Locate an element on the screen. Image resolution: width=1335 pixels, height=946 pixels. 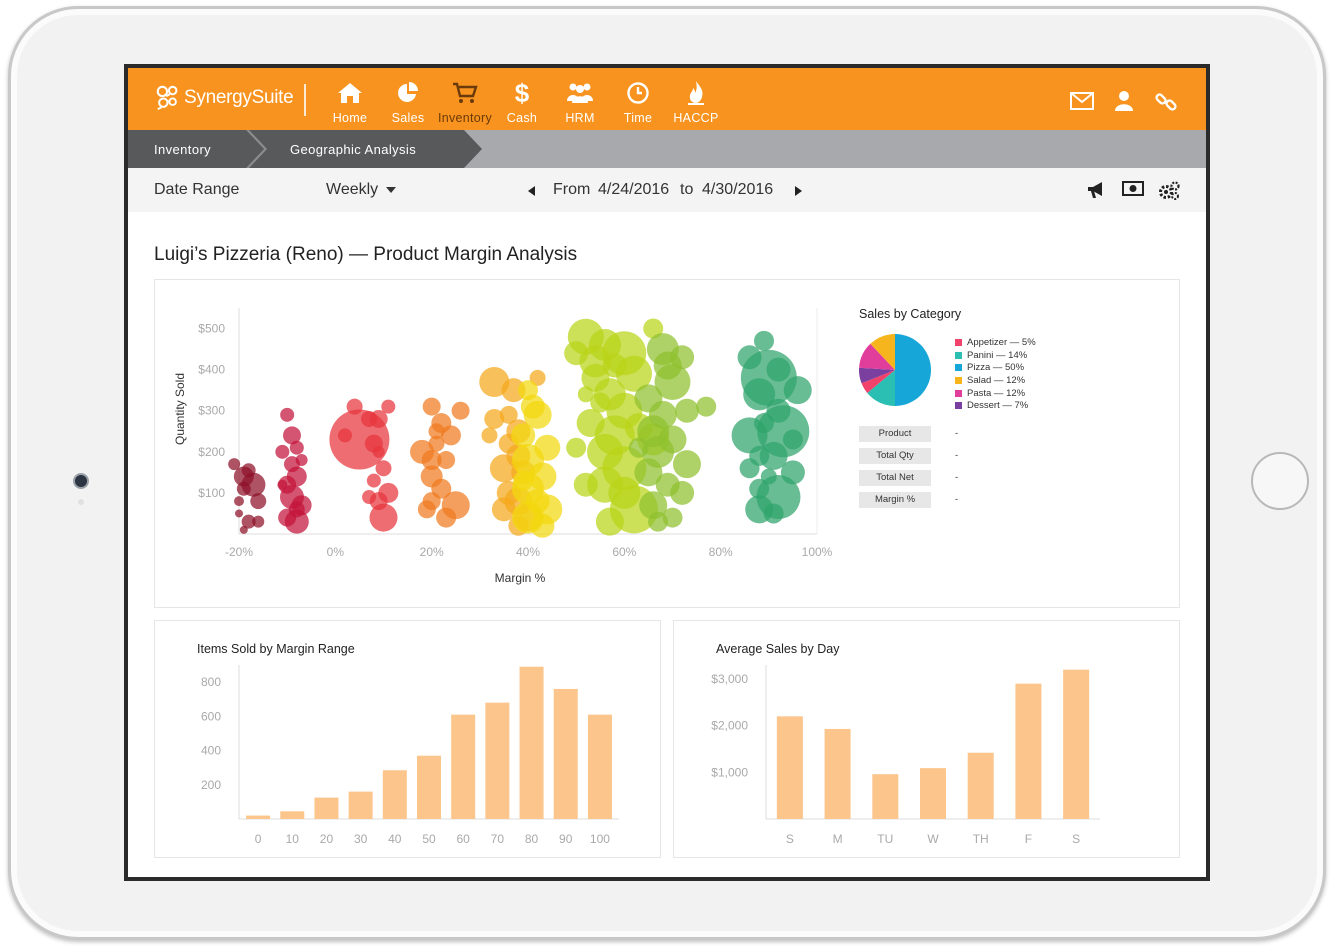
nav-sales: Sales is located at coordinates (408, 102).